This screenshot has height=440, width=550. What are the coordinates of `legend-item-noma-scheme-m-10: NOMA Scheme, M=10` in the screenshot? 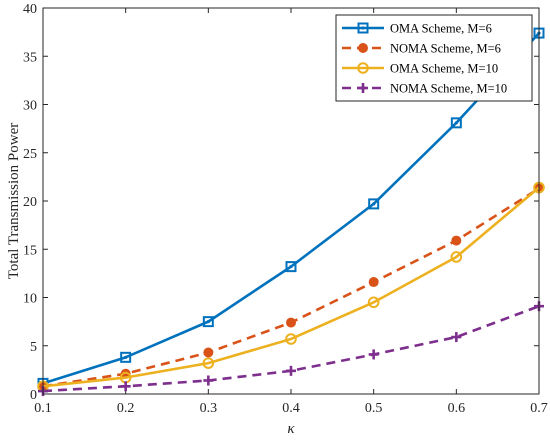 It's located at (424, 89).